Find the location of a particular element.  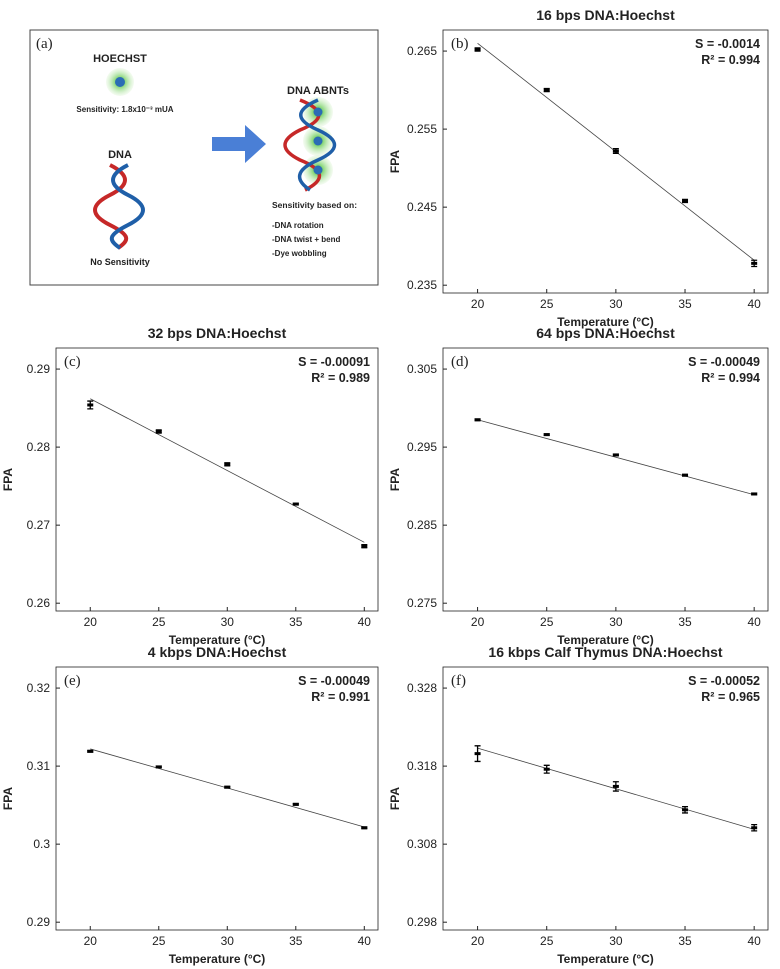

complex-title: DNA ABNTs is located at coordinates (318, 91).